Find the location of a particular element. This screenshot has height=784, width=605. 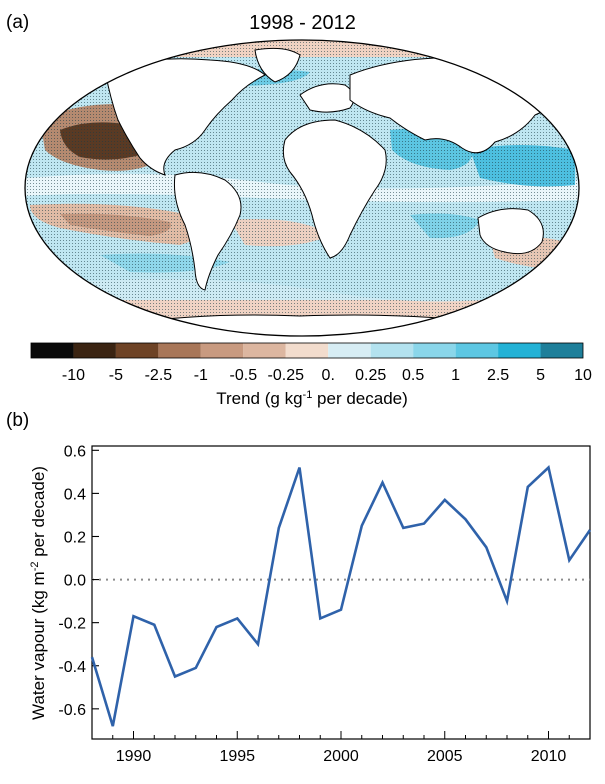

colorbar-tick-label: 0.5 is located at coordinates (413, 375).